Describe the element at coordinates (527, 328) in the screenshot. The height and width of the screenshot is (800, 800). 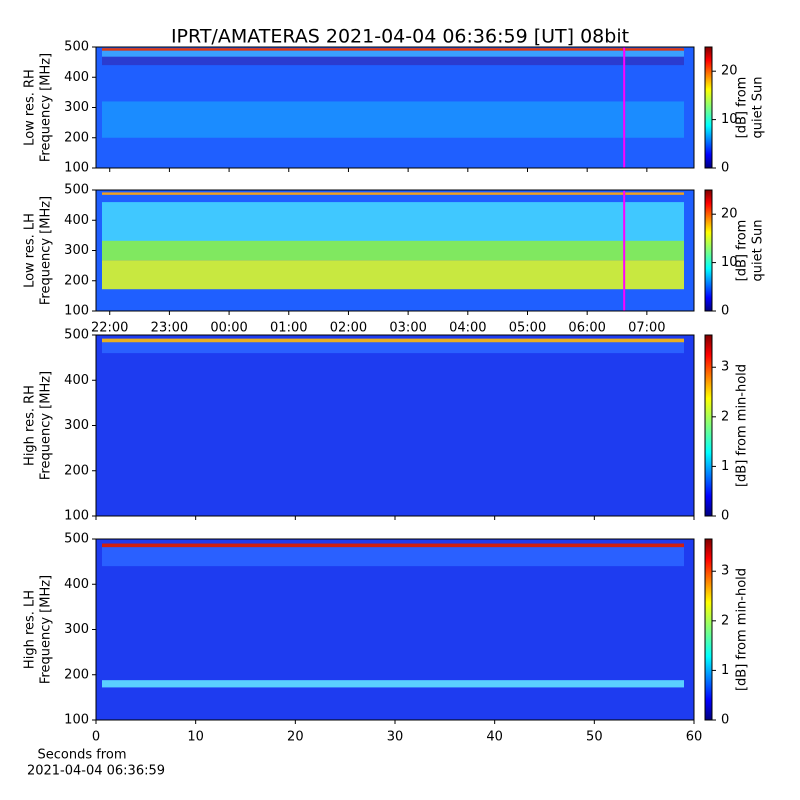
I see `x-tick-label: 05:00` at that location.